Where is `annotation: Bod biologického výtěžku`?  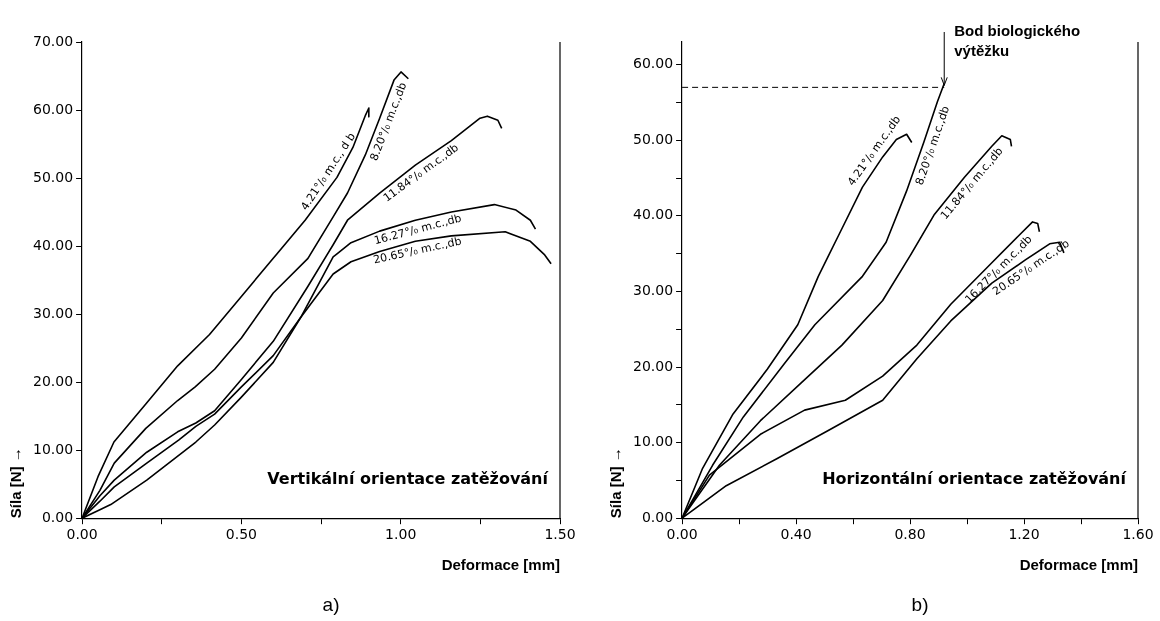 annotation: Bod biologického výtěžku is located at coordinates (1017, 40).